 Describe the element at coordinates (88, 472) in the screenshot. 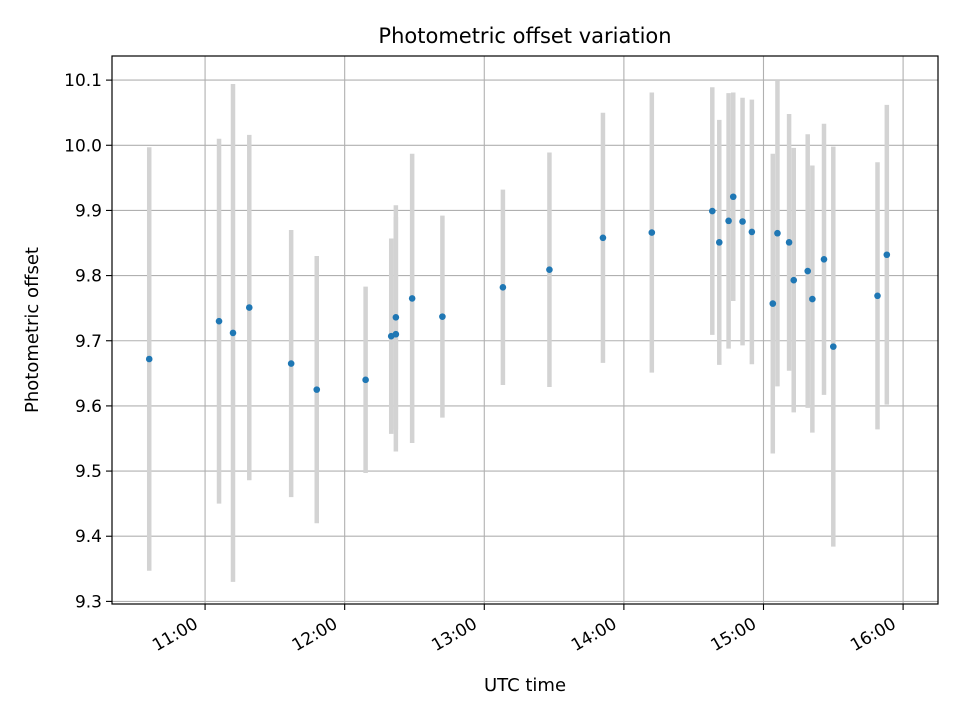

I see `y-tick-label: 9.5` at that location.